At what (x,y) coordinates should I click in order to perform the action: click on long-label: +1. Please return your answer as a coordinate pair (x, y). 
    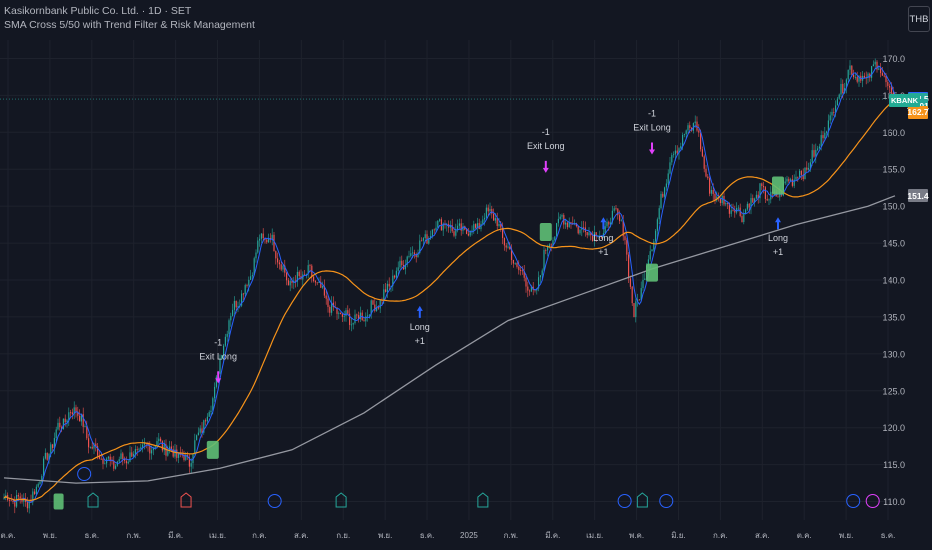
    Looking at the image, I should click on (420, 341).